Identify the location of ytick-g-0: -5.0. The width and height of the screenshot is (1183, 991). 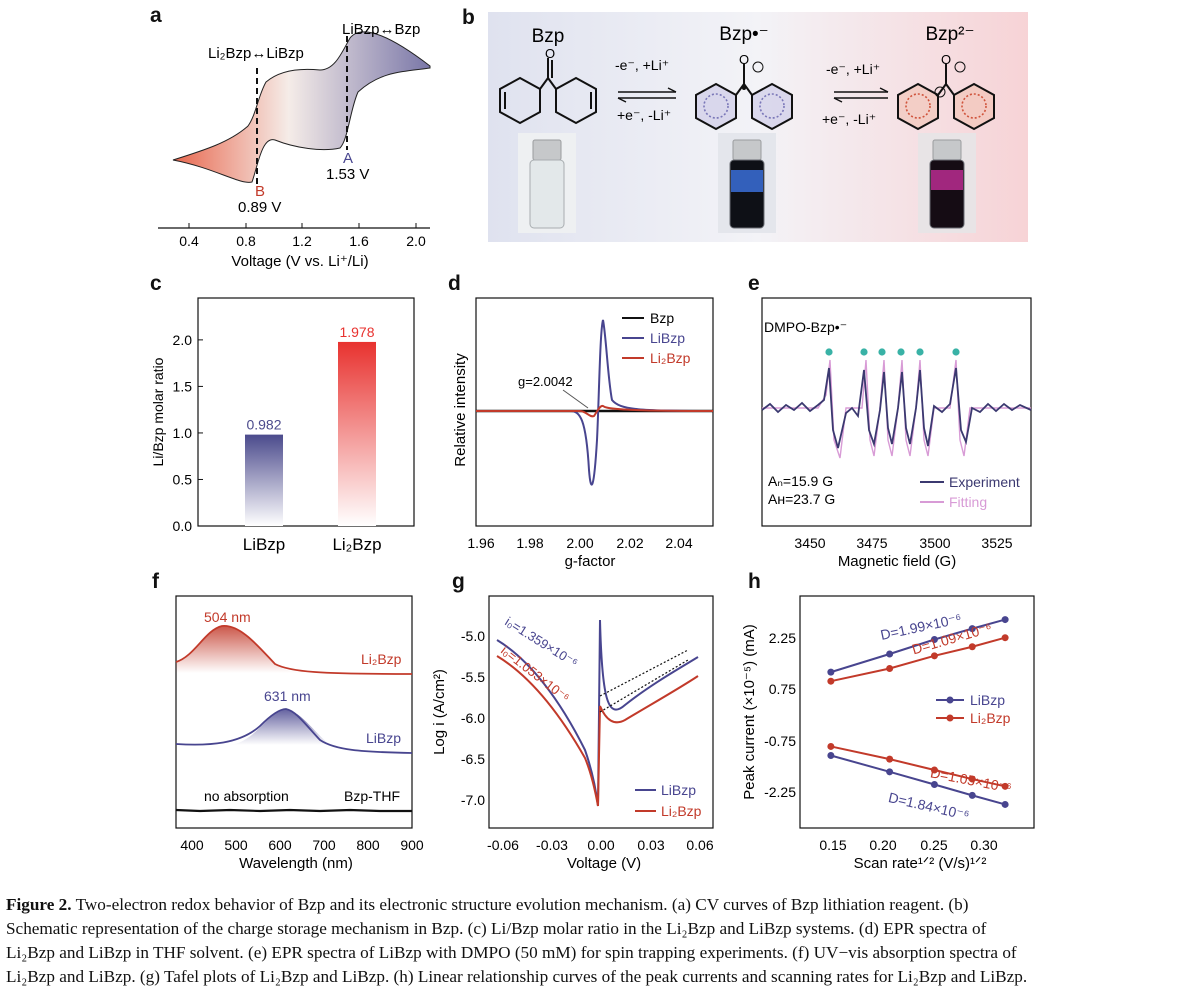
(473, 636).